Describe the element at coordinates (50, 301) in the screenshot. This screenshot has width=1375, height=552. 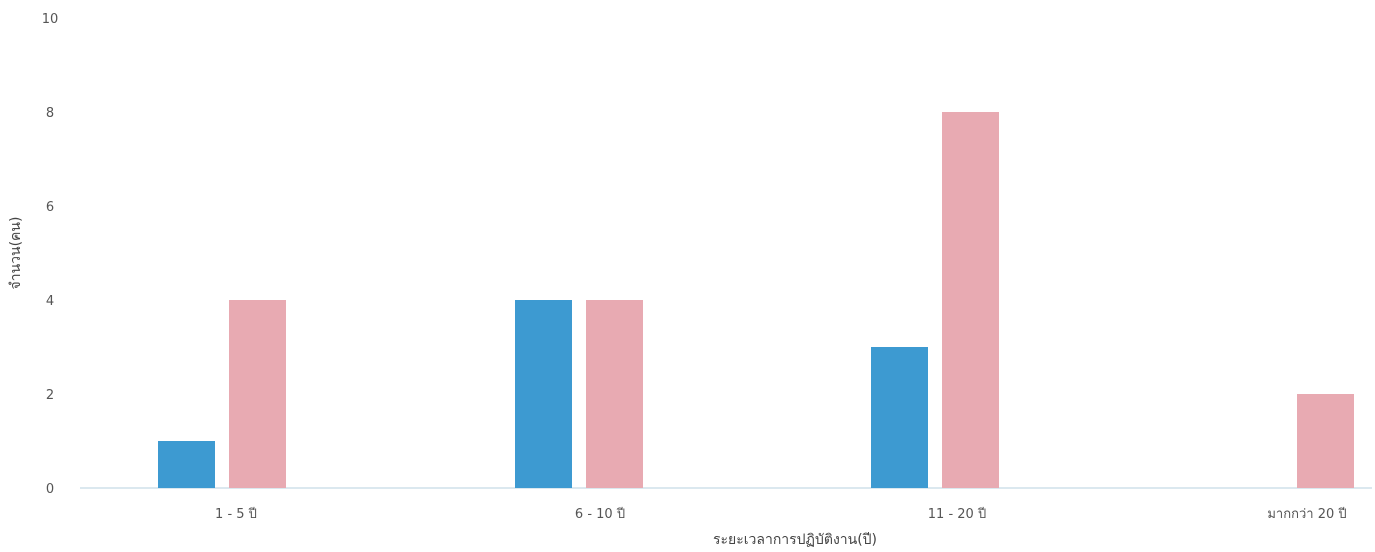
I see `y-tick-label: 4` at that location.